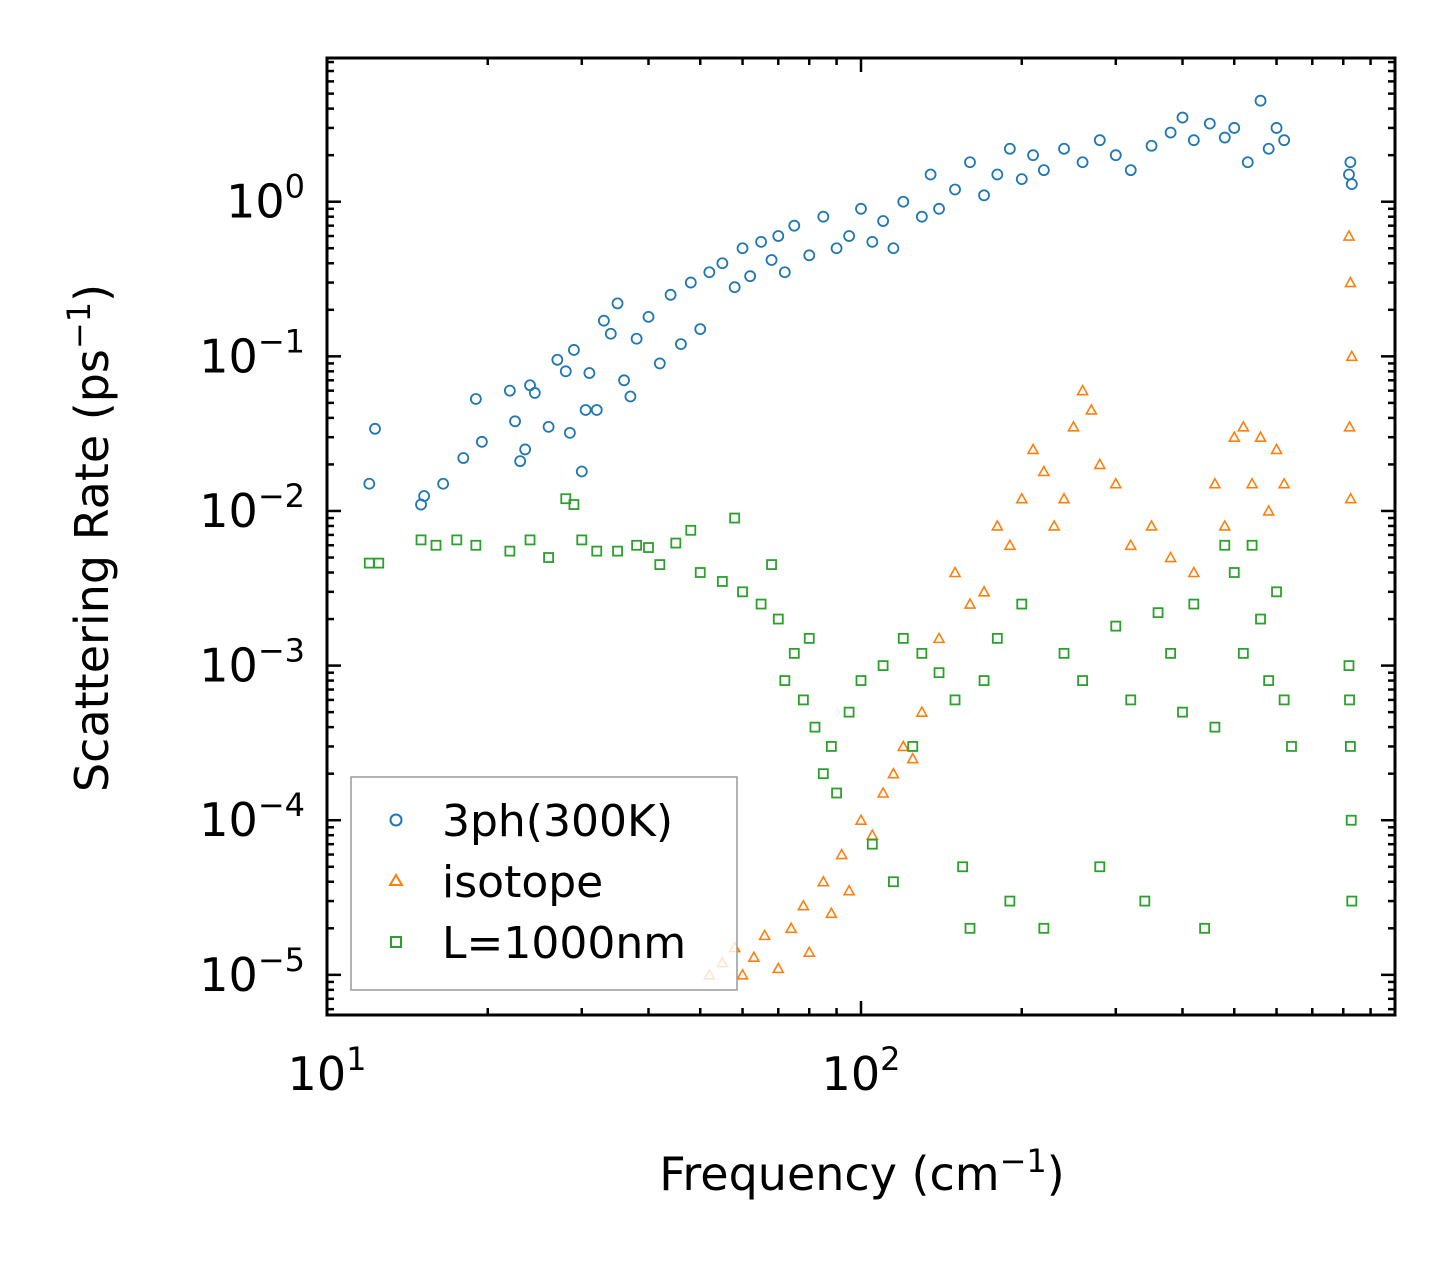 The height and width of the screenshot is (1265, 1455). Describe the element at coordinates (861, 1070) in the screenshot. I see `x-tick-label: 102` at that location.